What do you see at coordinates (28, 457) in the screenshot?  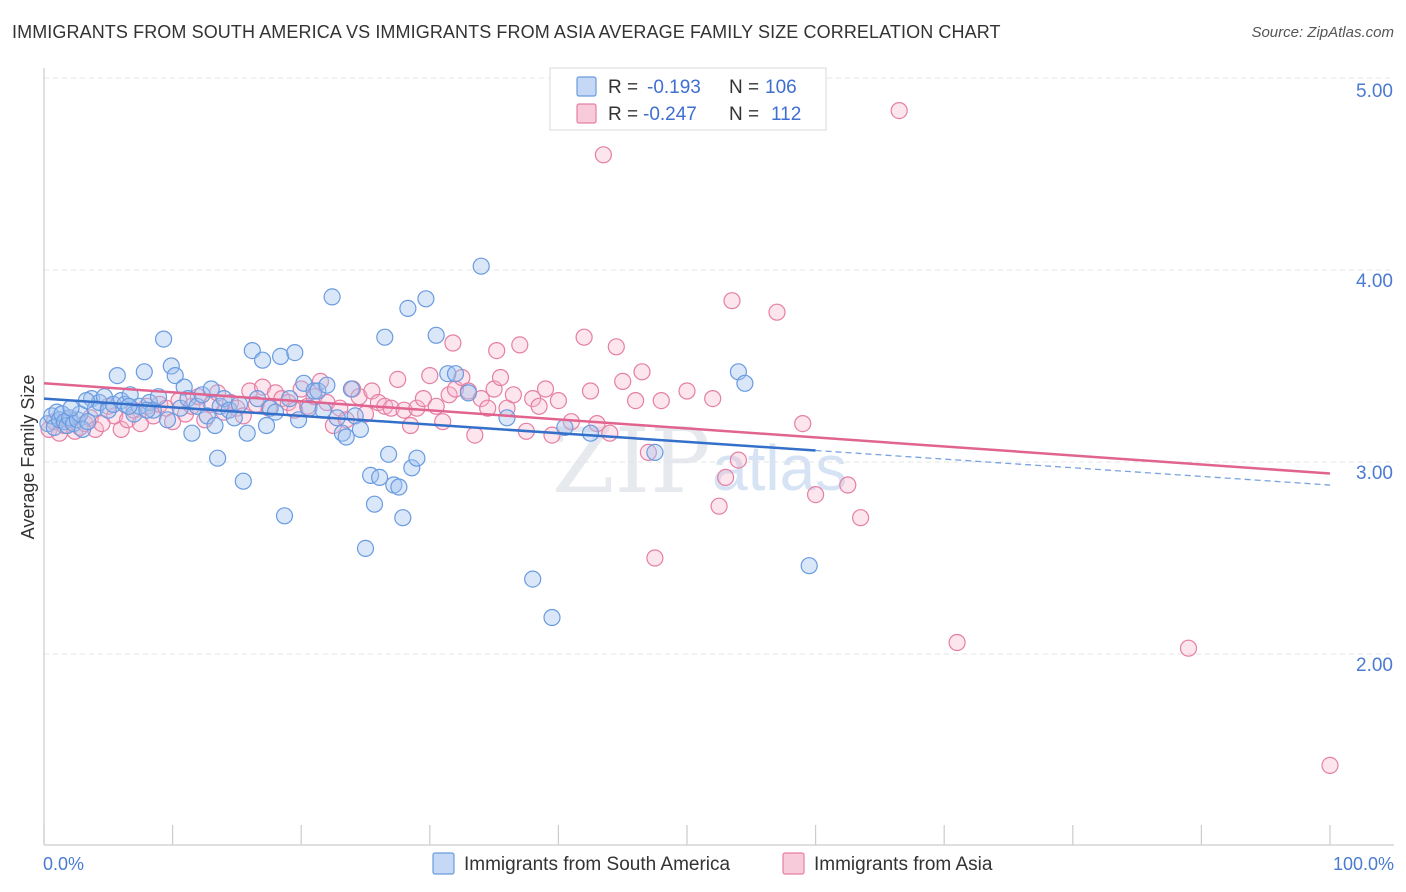 I see `y-axis-label: Average Family Size` at bounding box center [28, 457].